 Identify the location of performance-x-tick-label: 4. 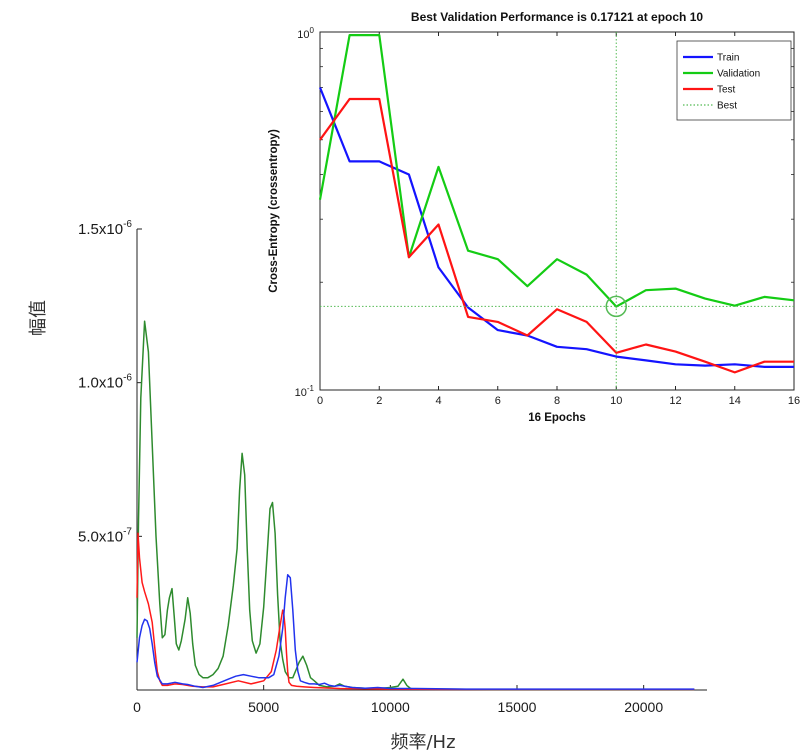
(438, 401).